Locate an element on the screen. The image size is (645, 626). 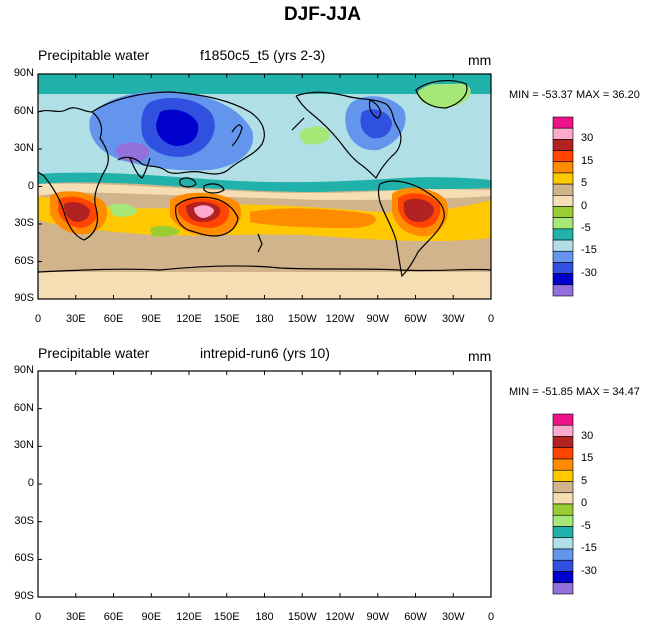
panel-1-lon-tick-label: 150W is located at coordinates (302, 319).